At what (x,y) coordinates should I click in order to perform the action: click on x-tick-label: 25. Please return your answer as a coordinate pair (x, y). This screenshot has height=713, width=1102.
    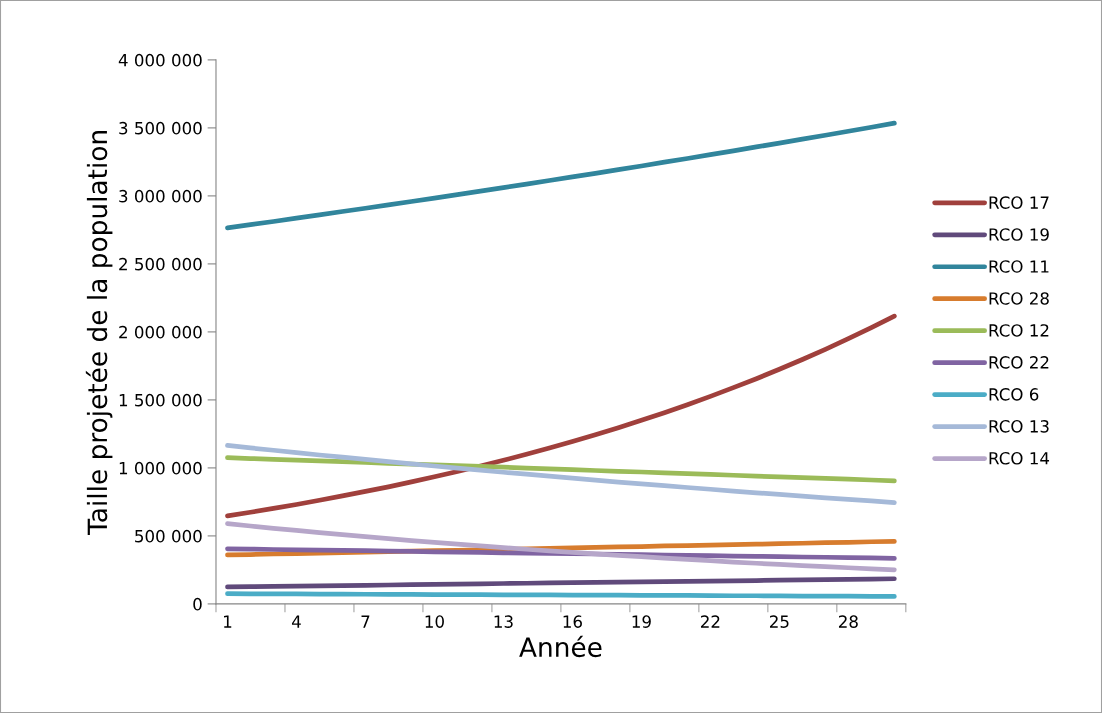
    Looking at the image, I should click on (779, 621).